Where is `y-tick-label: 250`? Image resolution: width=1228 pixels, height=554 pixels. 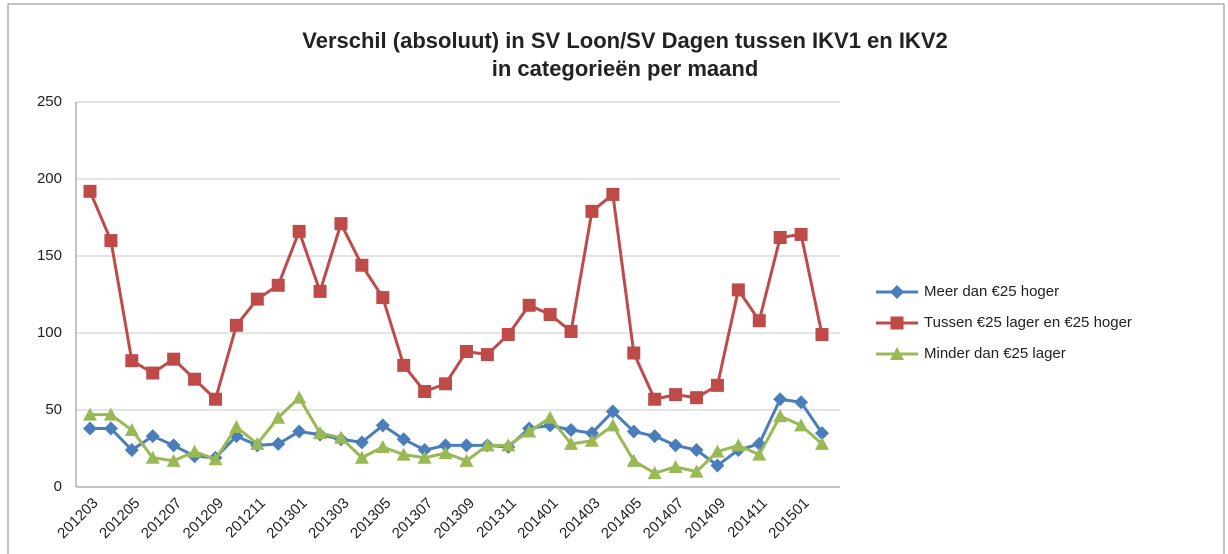
y-tick-label: 250 is located at coordinates (49, 101).